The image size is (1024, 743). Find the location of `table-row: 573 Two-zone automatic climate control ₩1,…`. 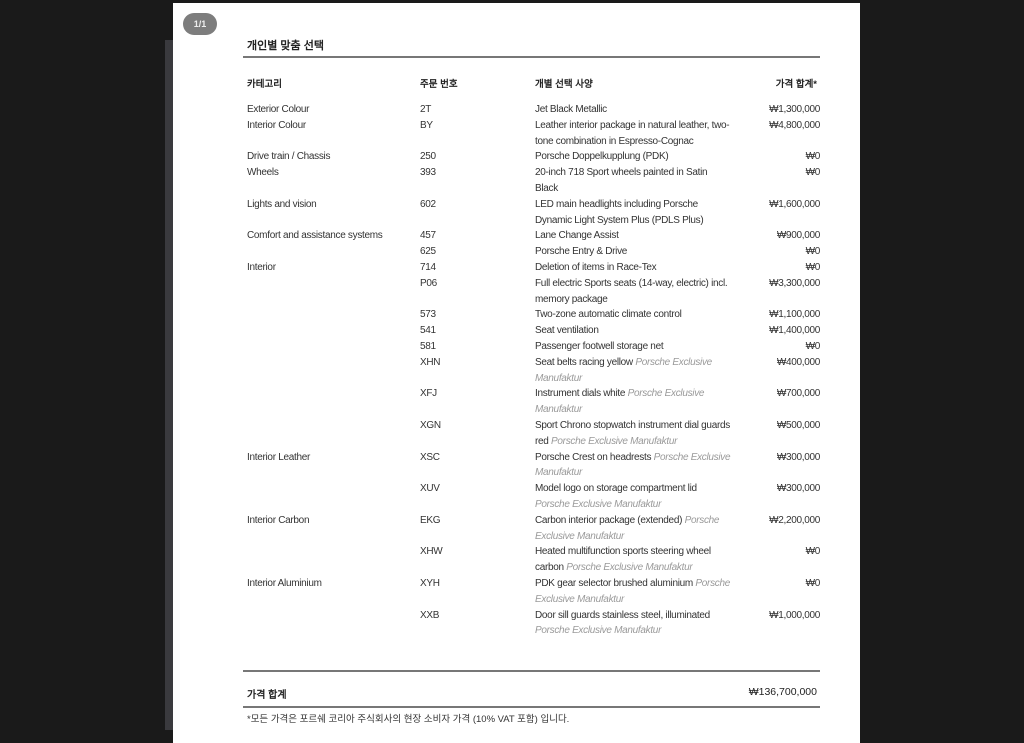

table-row: 573 Two-zone automatic climate control ₩1,… is located at coordinates (533, 315).